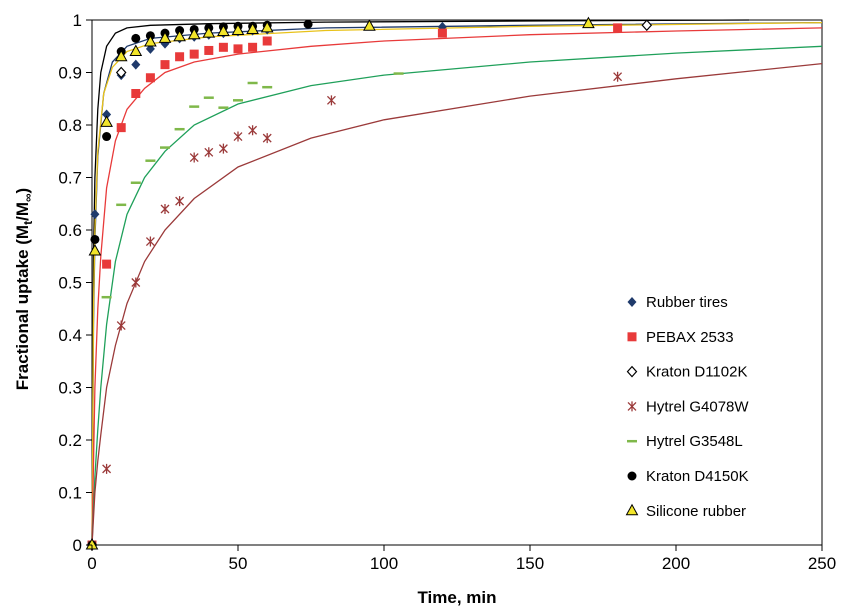 The width and height of the screenshot is (843, 609). What do you see at coordinates (697, 476) in the screenshot?
I see `legend-label: Kraton D4150K` at bounding box center [697, 476].